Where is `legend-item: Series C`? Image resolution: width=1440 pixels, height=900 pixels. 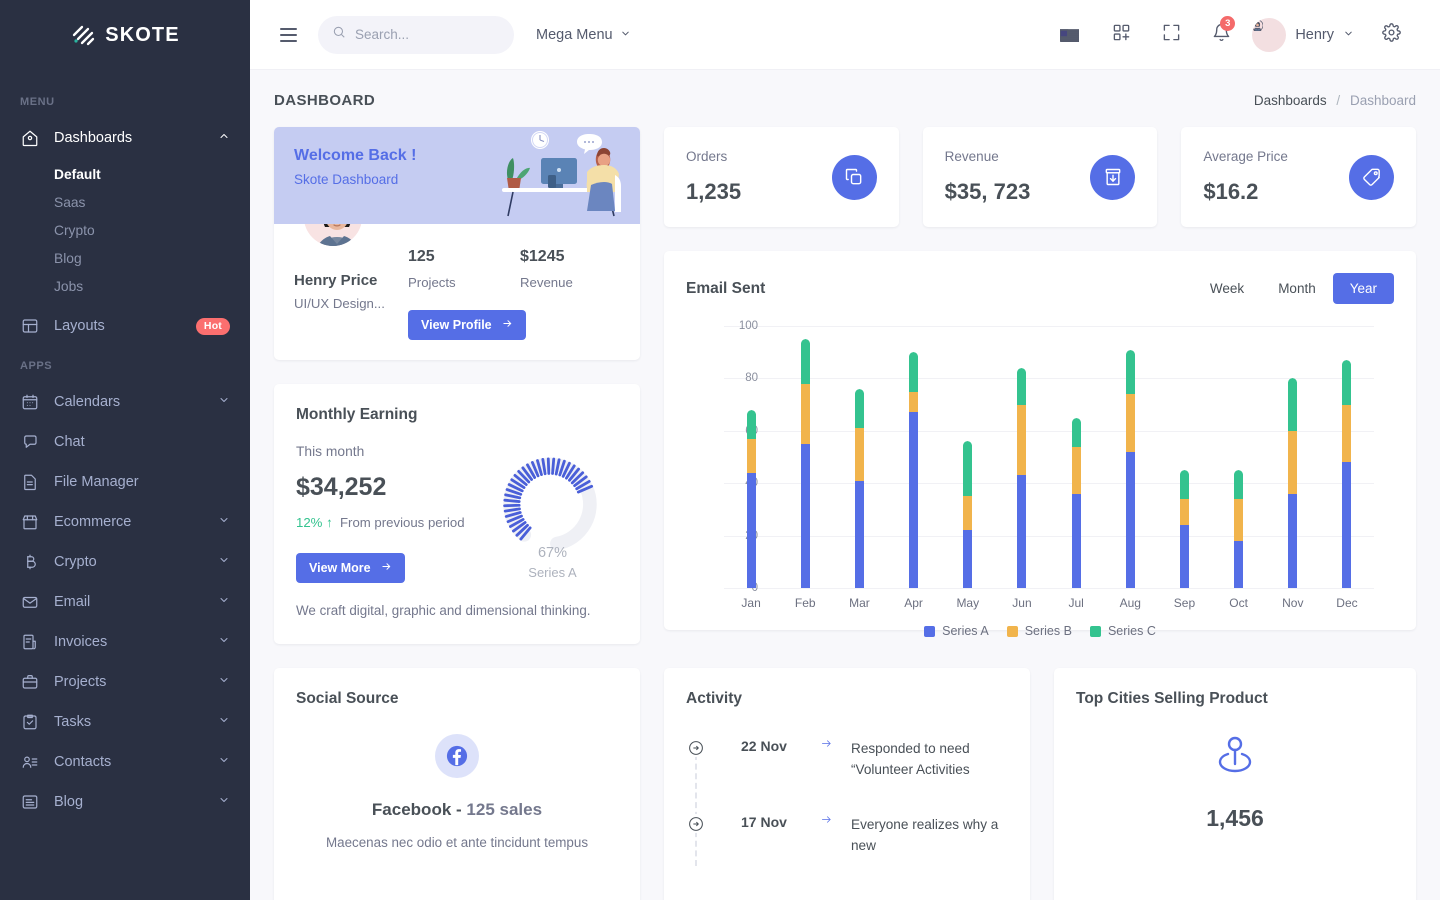
legend-item: Series C is located at coordinates (1122, 631).